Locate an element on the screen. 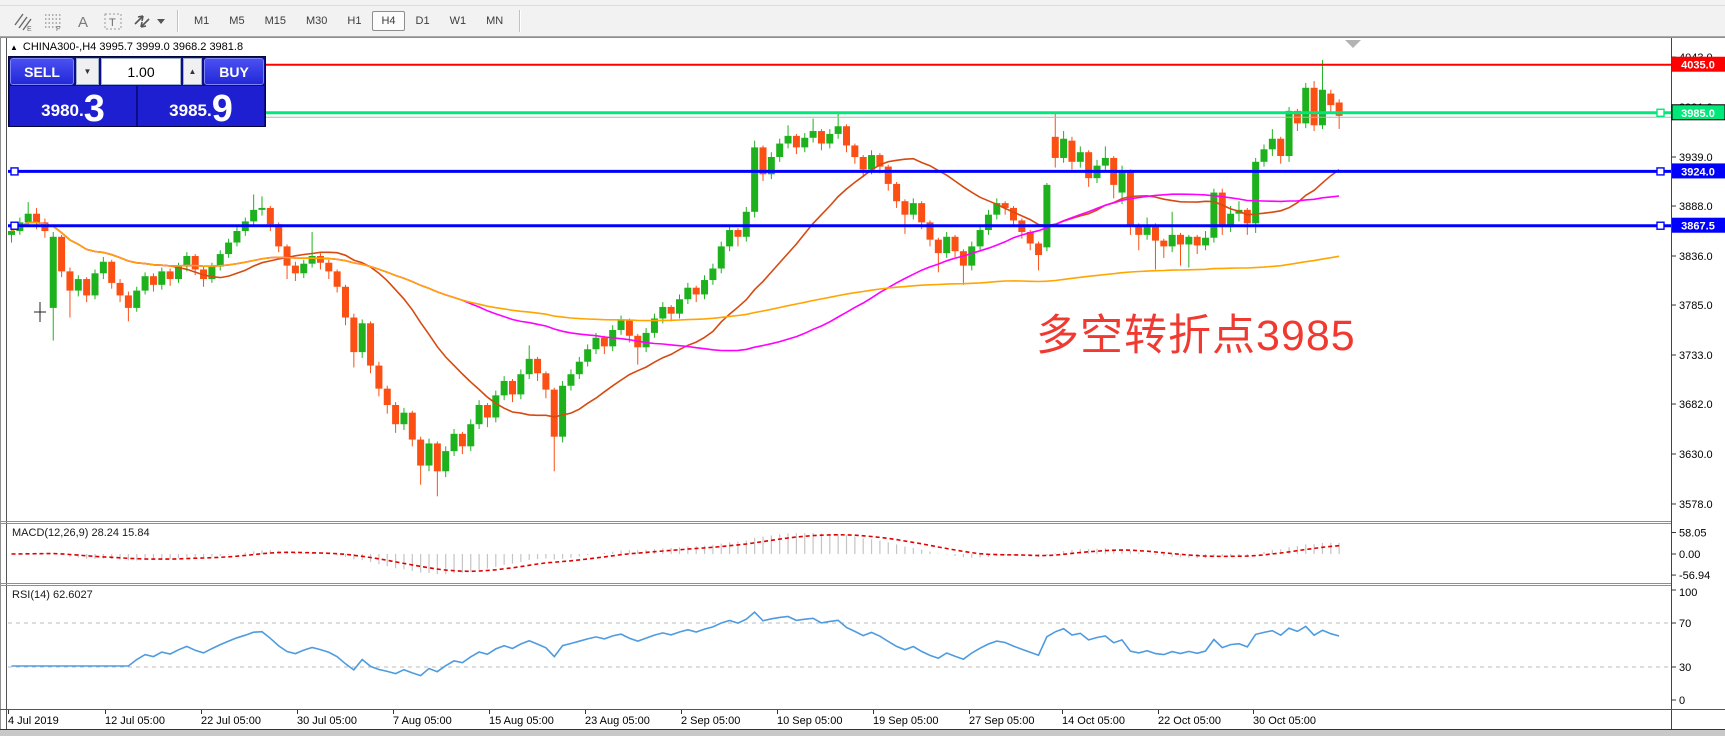  rsi-axis: 100 70 30 0 is located at coordinates (1684, 647).